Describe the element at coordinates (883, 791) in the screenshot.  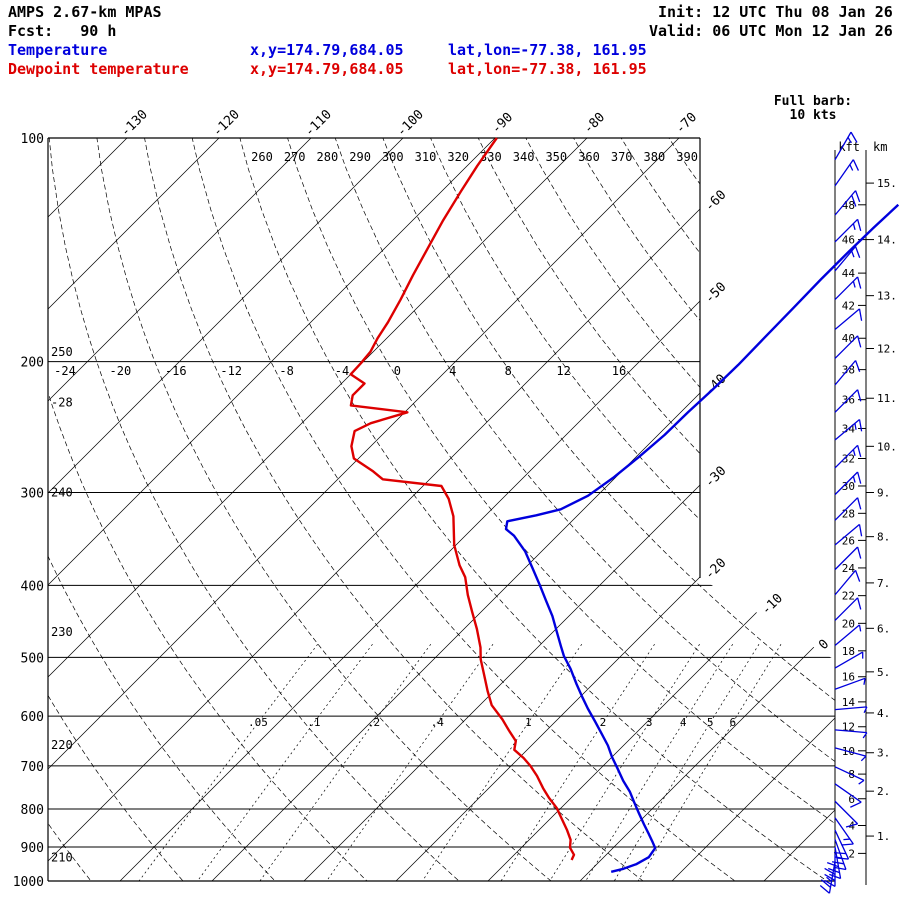
I see `svg-text: 2.` at that location.